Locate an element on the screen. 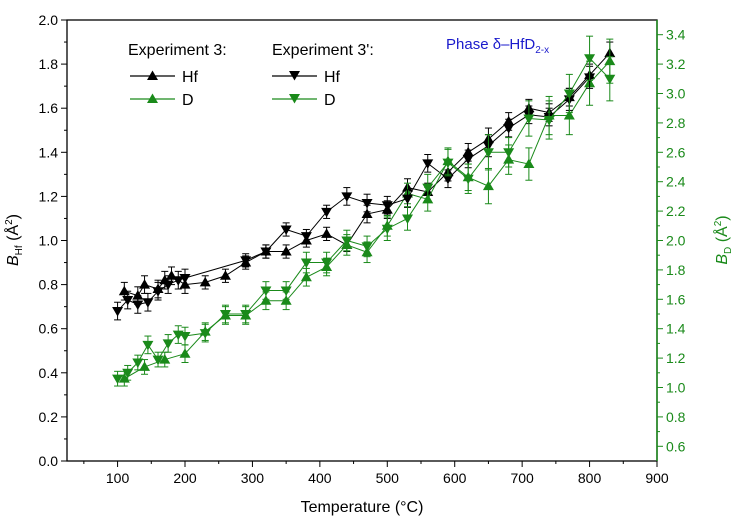  x-axis-title: Temperature (°C) is located at coordinates (362, 507).